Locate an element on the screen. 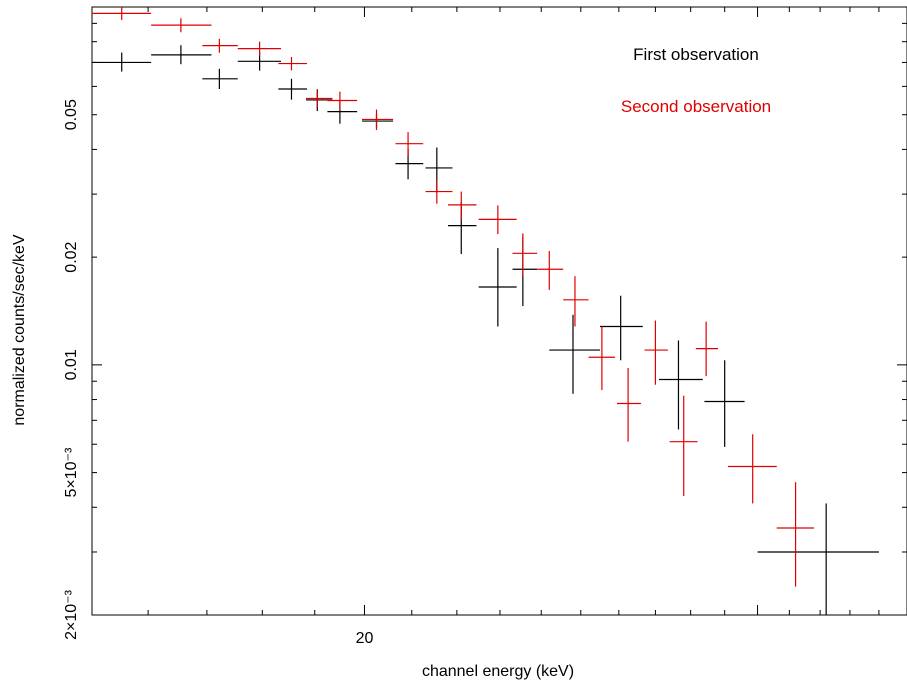 This screenshot has width=907, height=685. y-tick-label: 0.05 is located at coordinates (71, 114).